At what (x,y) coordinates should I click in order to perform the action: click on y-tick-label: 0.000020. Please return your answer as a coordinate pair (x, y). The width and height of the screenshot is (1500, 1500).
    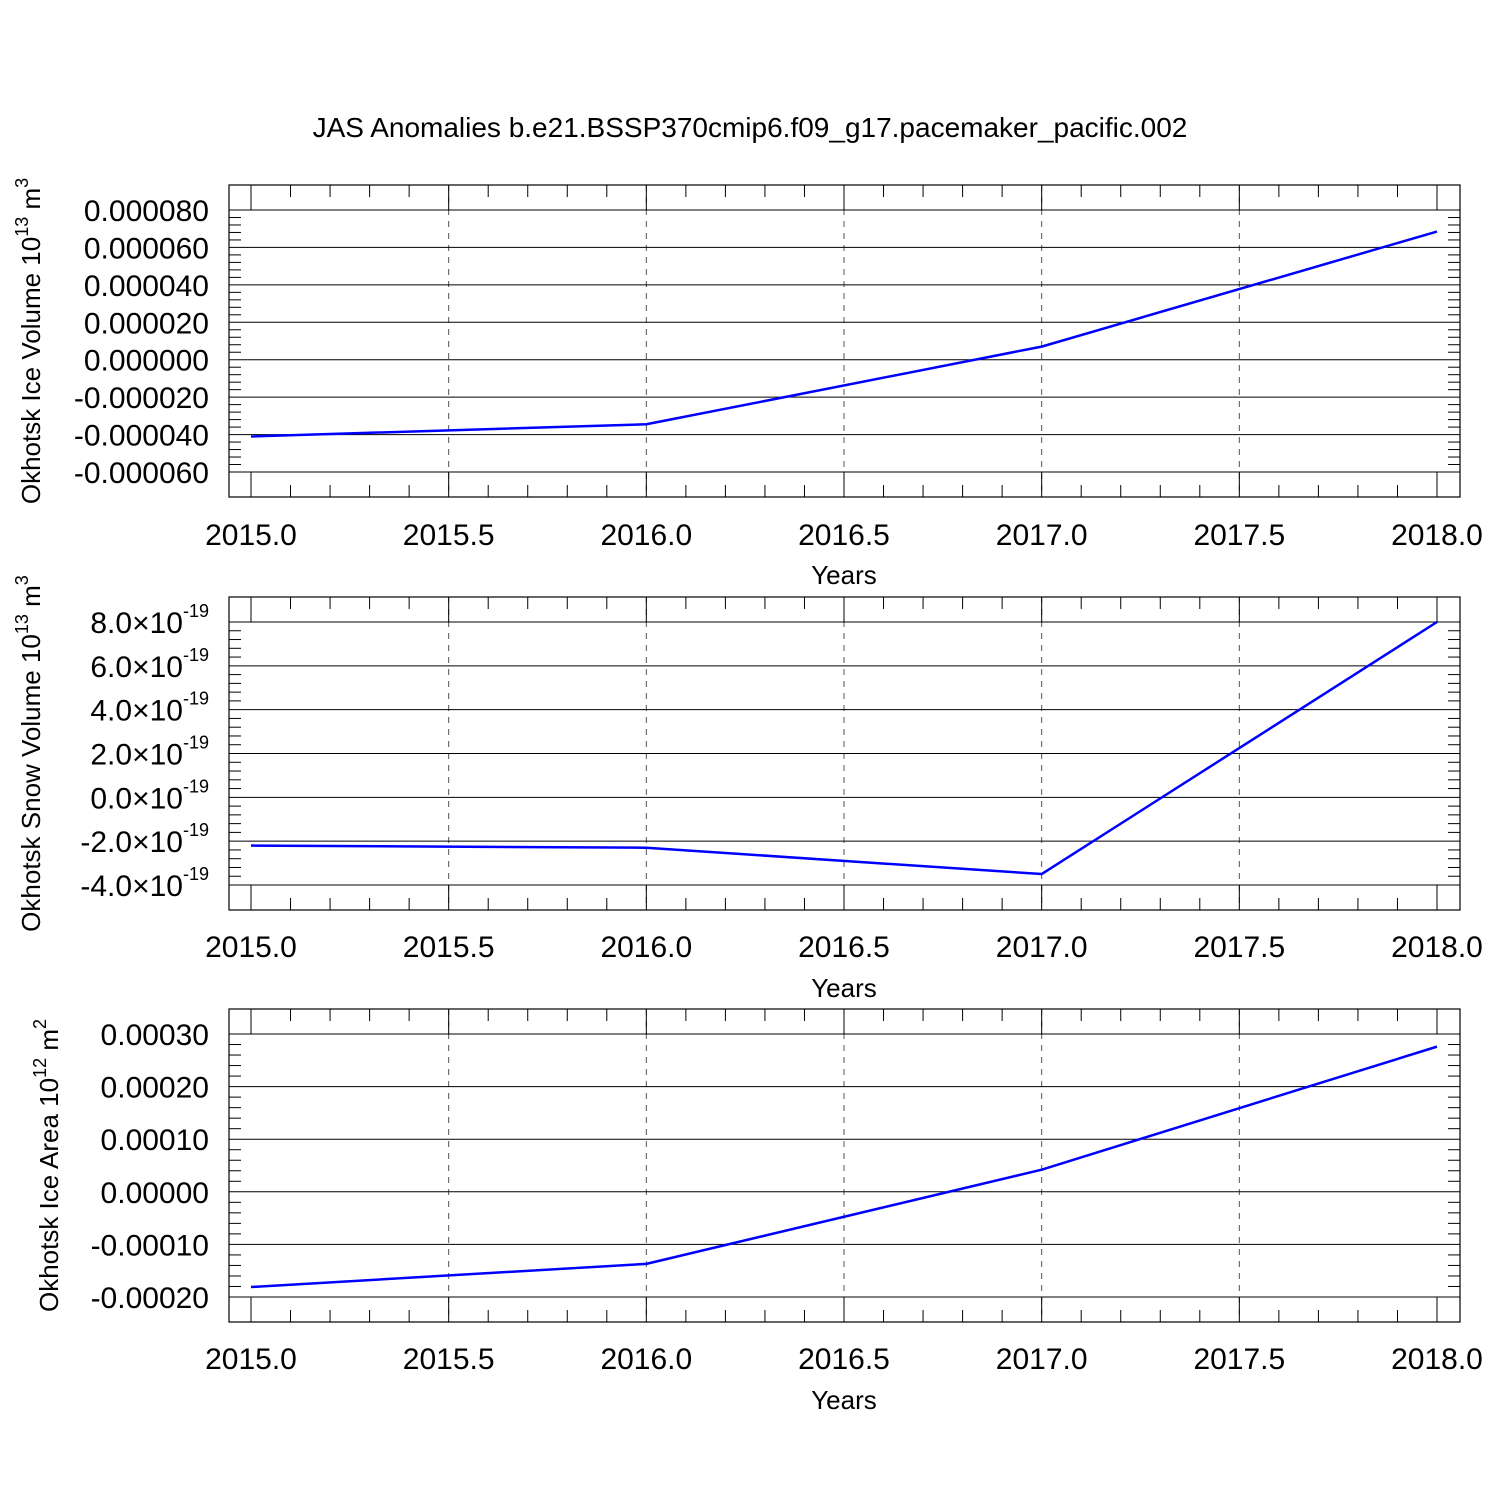
    Looking at the image, I should click on (146, 323).